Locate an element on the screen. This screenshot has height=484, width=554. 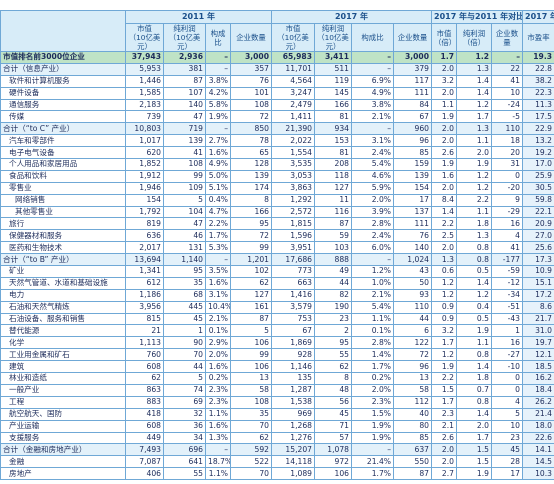
row-label: 林业和造纸 is located at coordinates (63, 378).